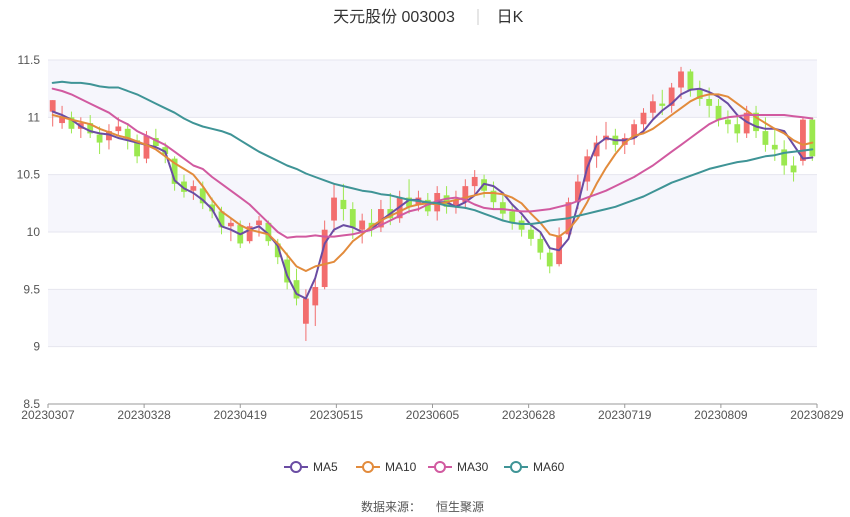 The height and width of the screenshot is (517, 850). I want to click on y-tick-label: 11.5, so click(29, 60).